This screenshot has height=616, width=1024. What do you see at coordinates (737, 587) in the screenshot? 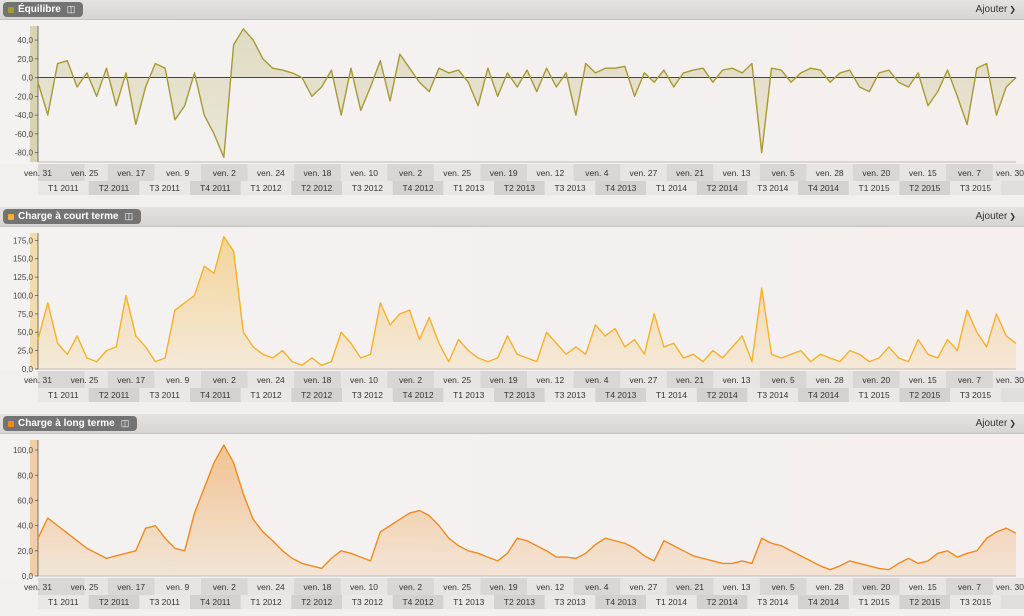
I see `month-label: ven. 13` at bounding box center [737, 587].